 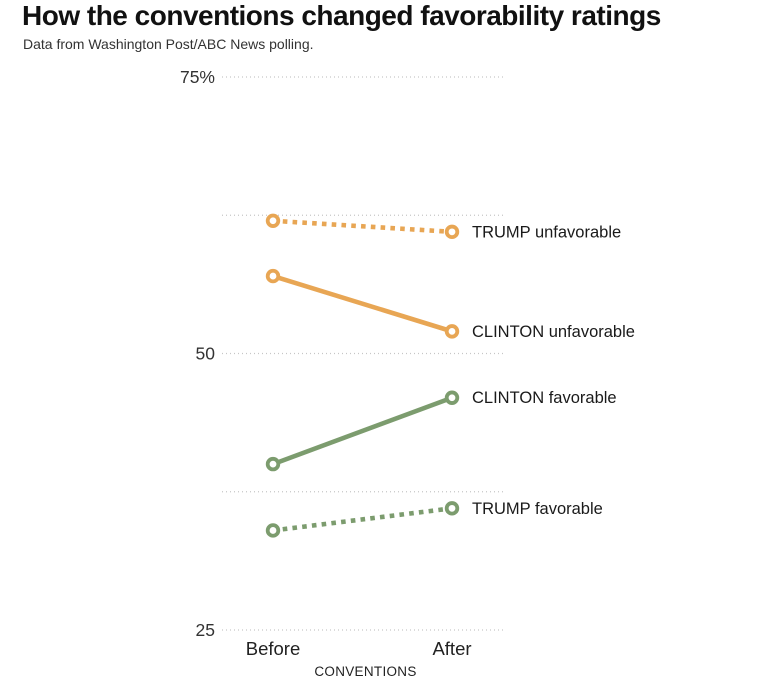 What do you see at coordinates (452, 232) in the screenshot?
I see `data-point-0-after` at bounding box center [452, 232].